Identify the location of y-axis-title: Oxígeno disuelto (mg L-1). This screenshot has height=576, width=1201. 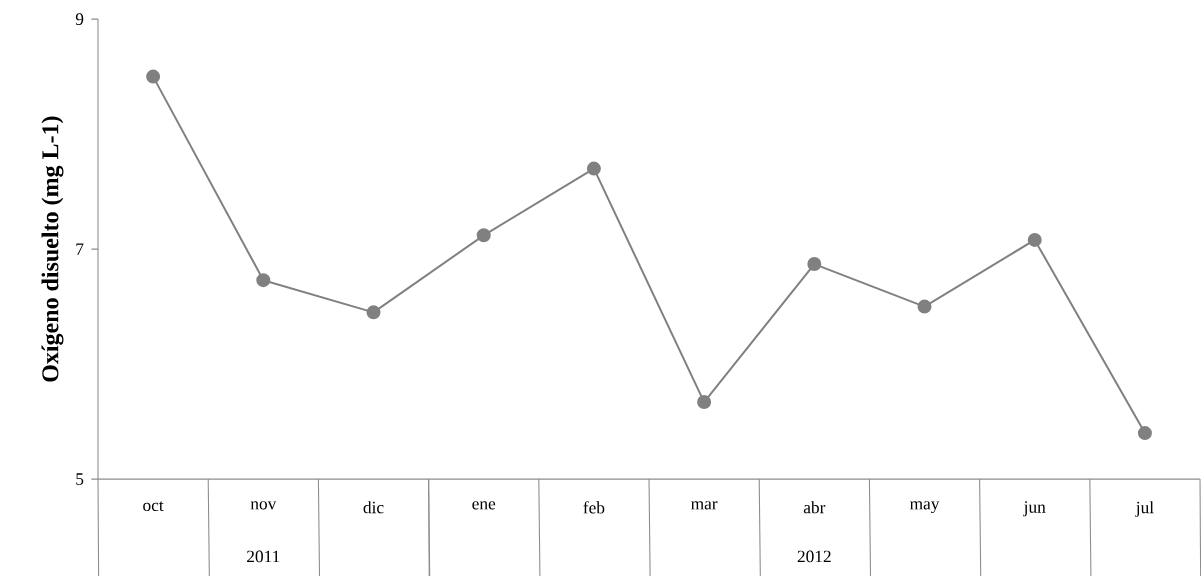
(52, 249).